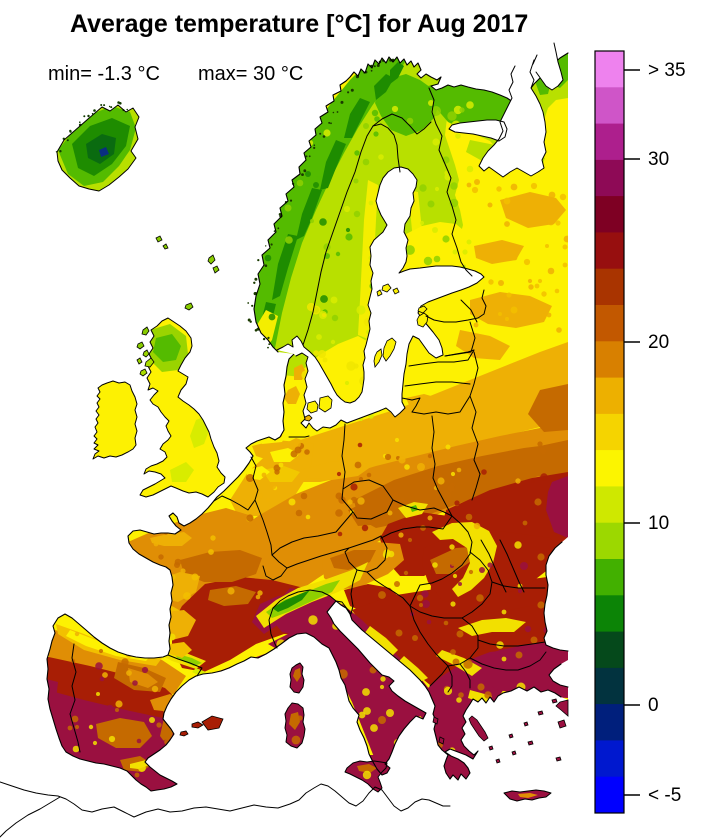  I want to click on svg-text: > 35, so click(667, 70).